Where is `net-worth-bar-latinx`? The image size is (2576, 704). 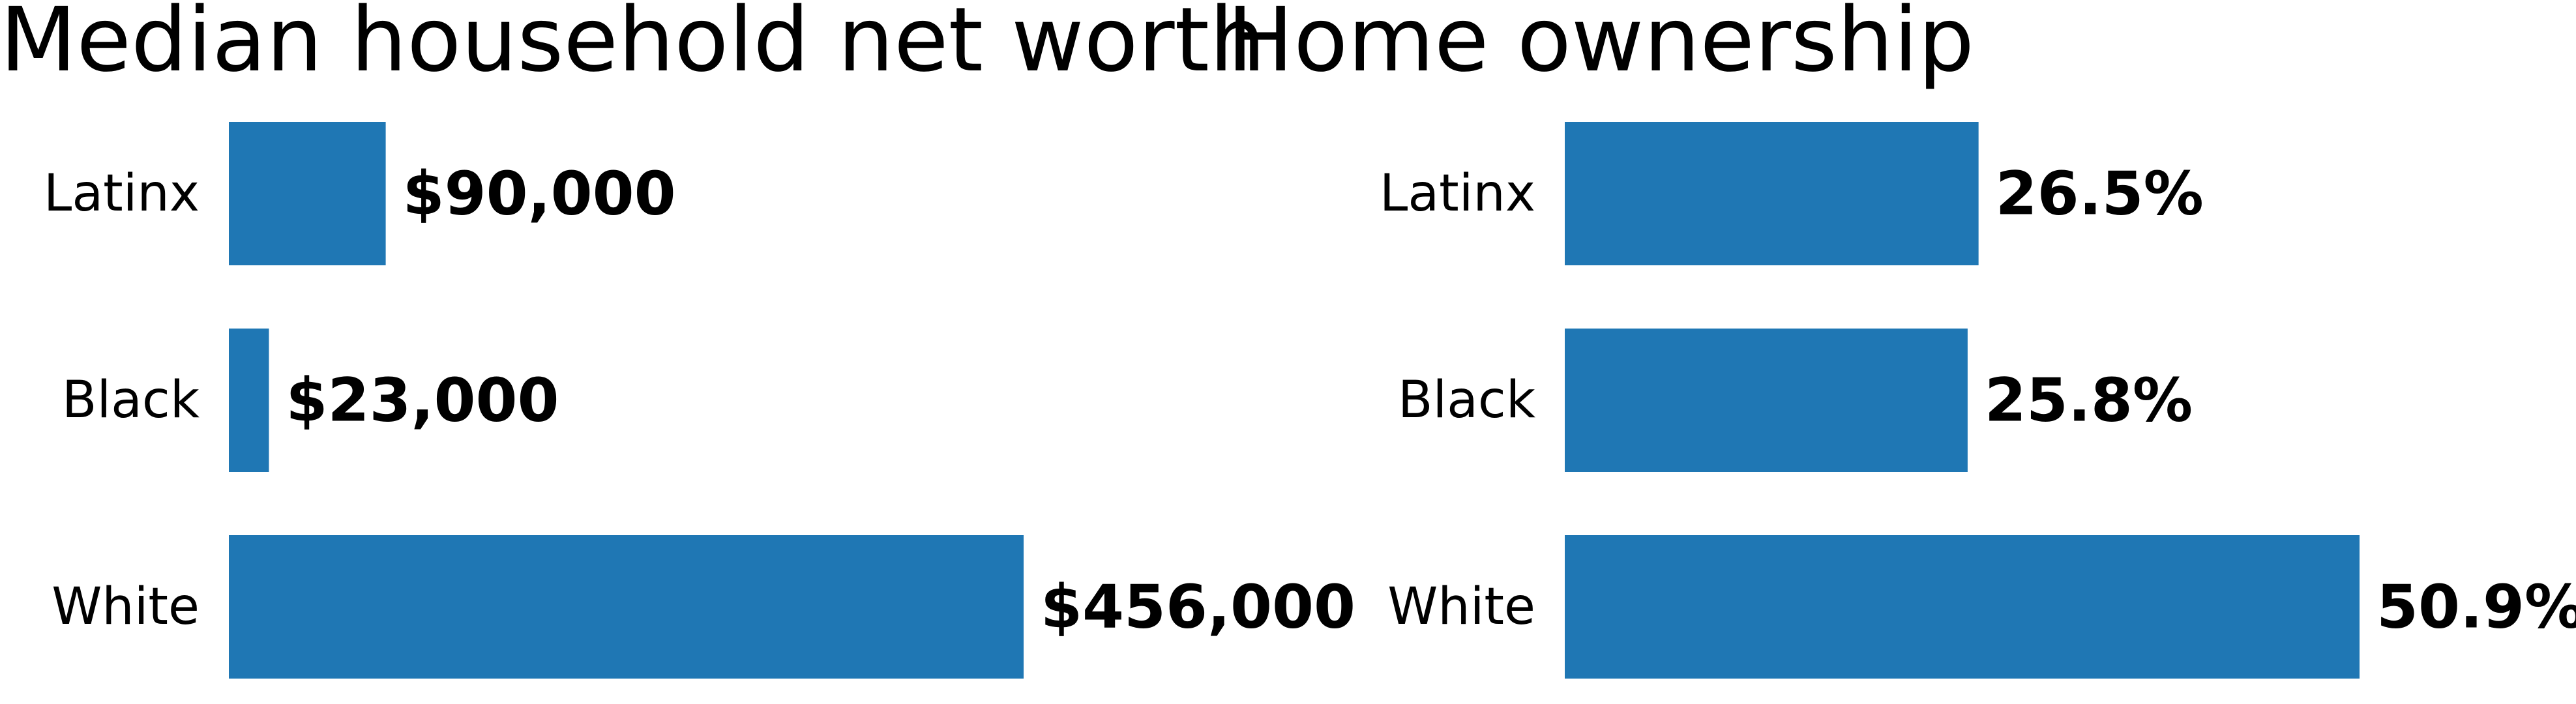 net-worth-bar-latinx is located at coordinates (307, 194).